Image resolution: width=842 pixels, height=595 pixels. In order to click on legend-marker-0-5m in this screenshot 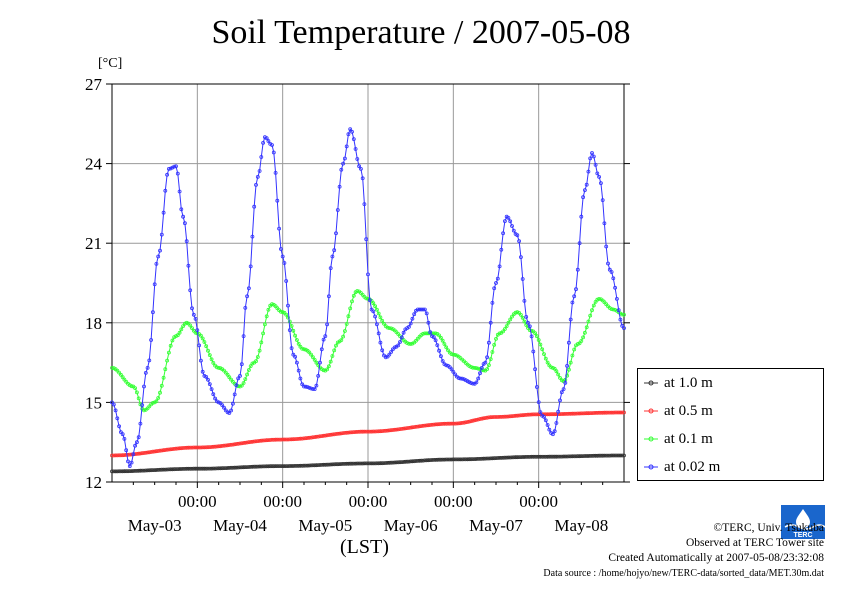, I will do `click(651, 411)`.